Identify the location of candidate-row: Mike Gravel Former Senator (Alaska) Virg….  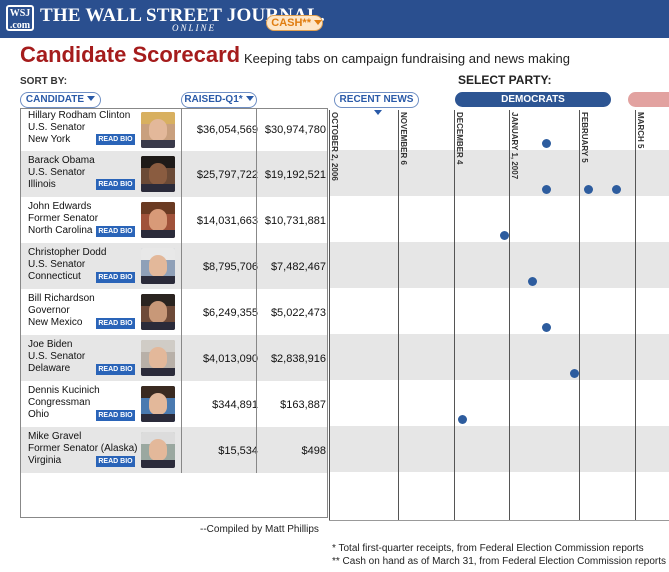
(174, 450).